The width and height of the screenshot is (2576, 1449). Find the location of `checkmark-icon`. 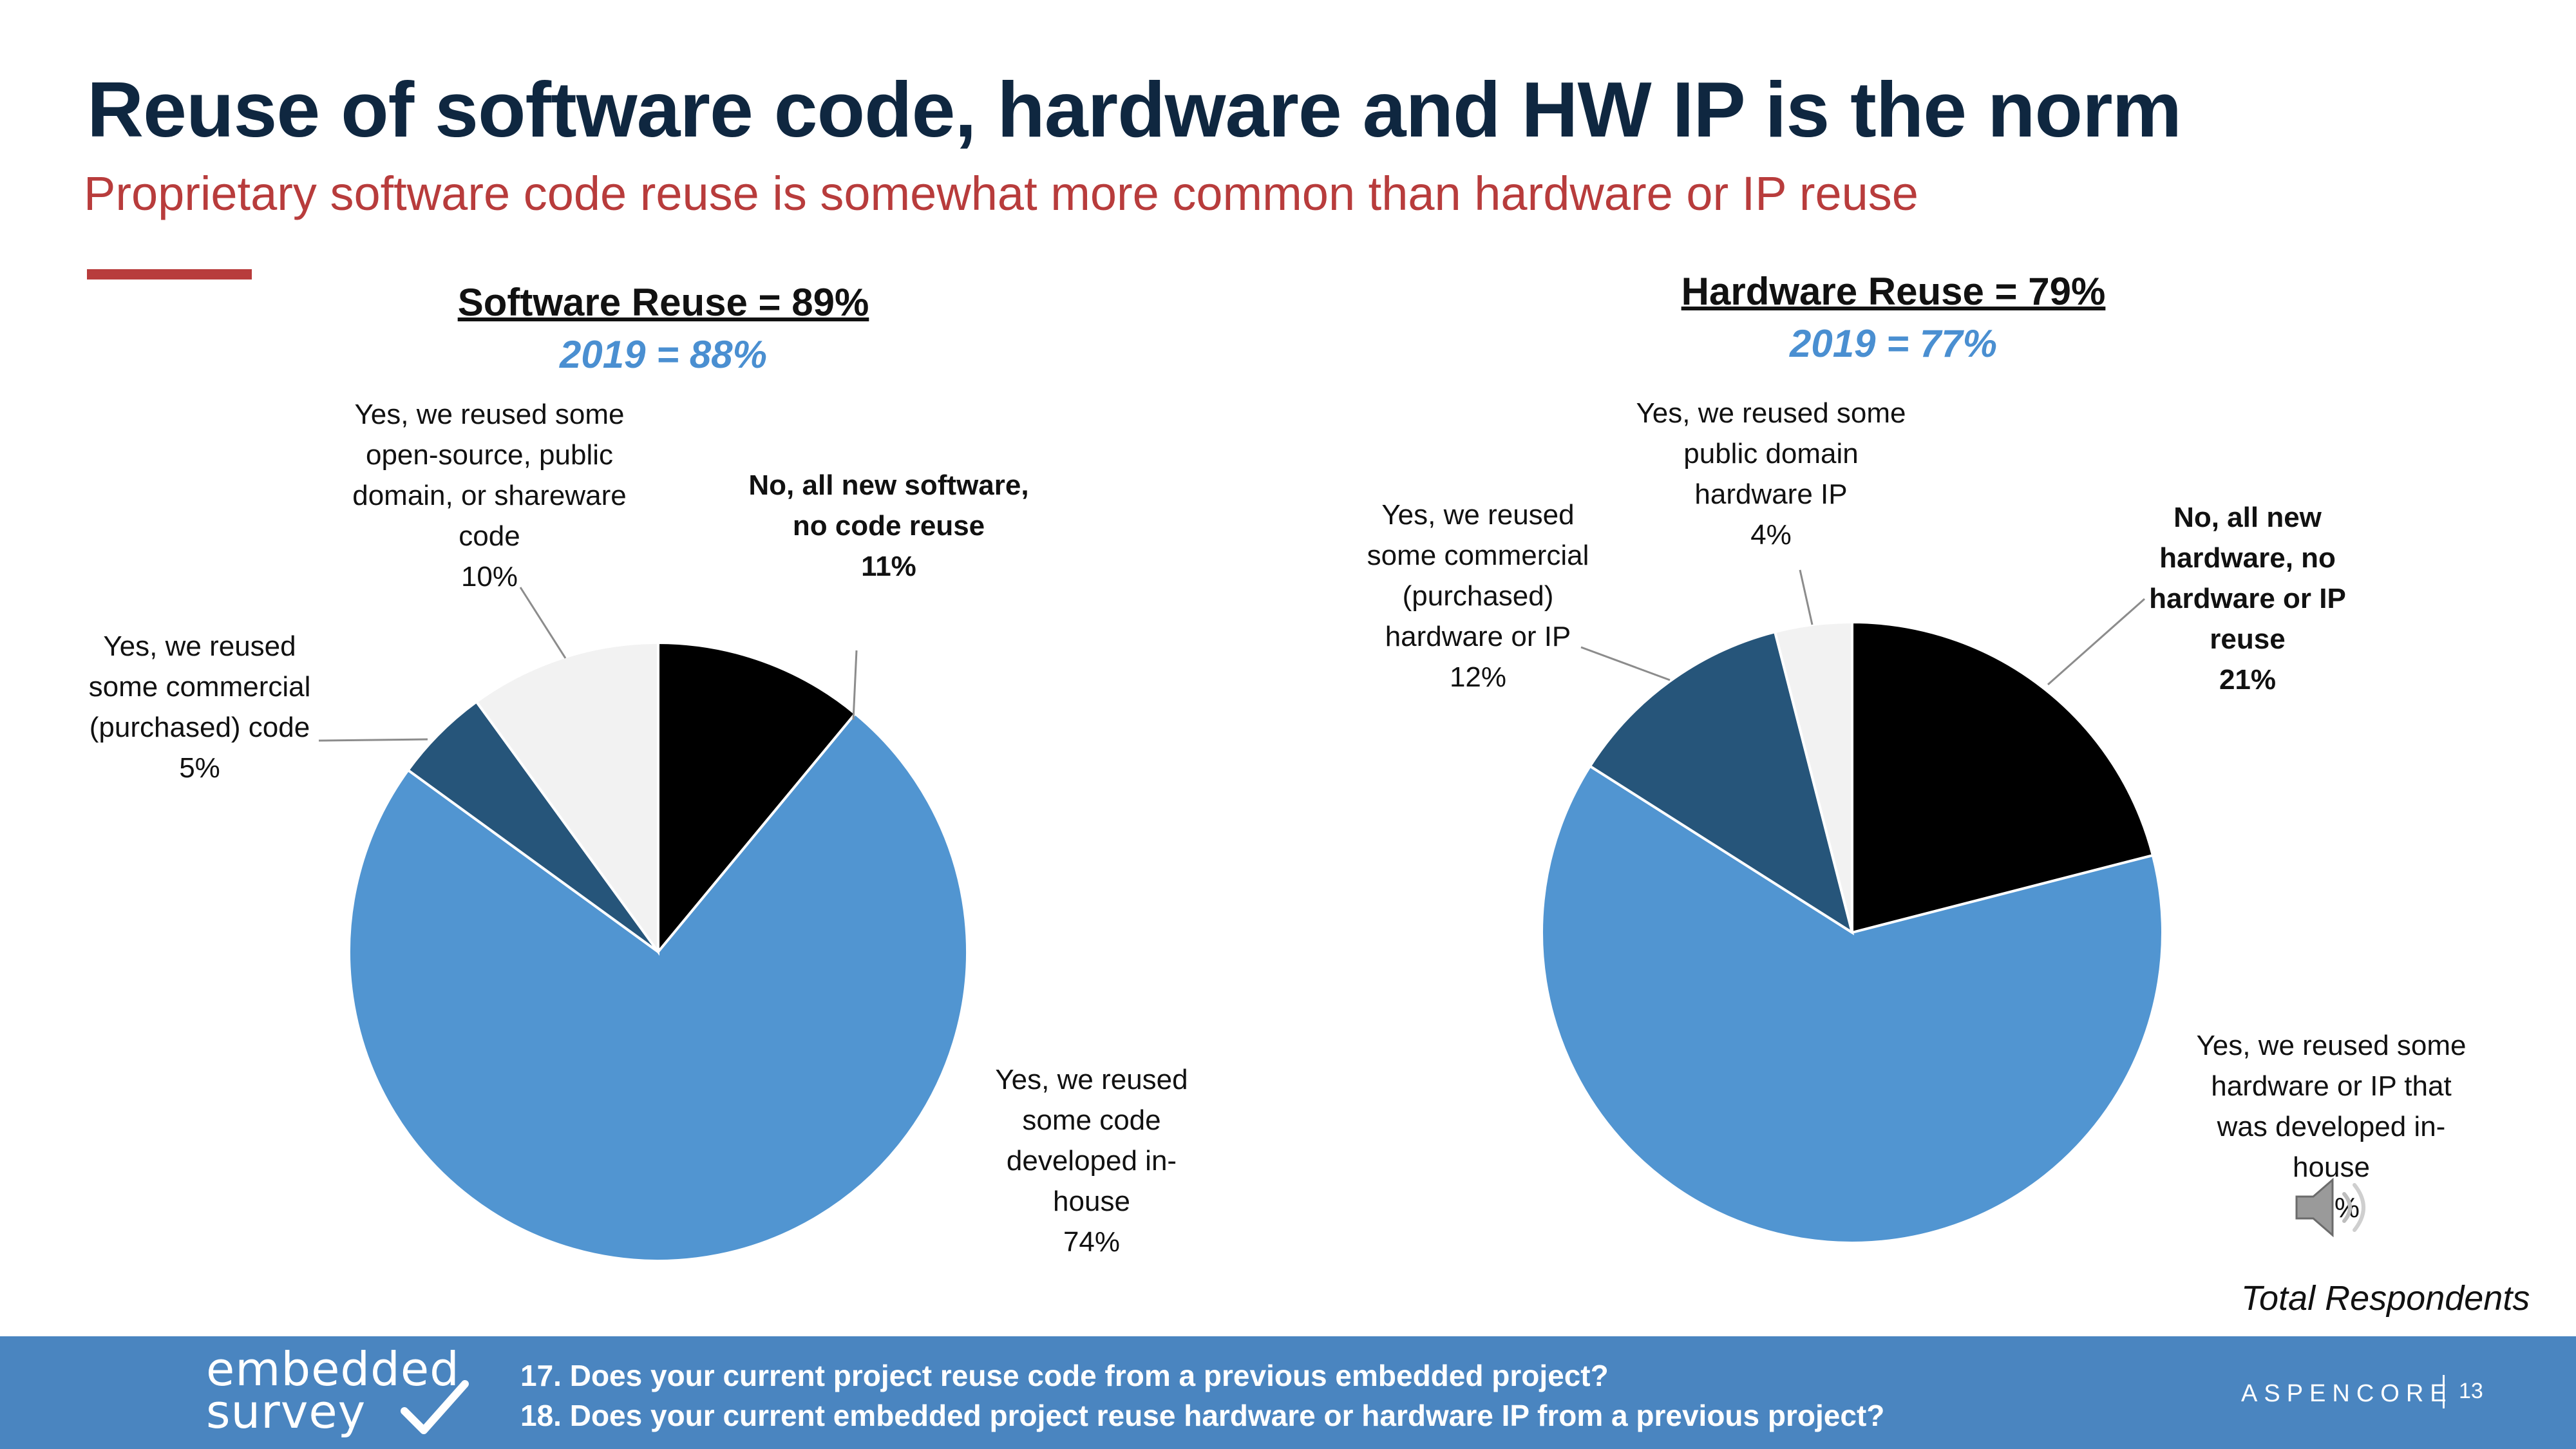

checkmark-icon is located at coordinates (435, 1407).